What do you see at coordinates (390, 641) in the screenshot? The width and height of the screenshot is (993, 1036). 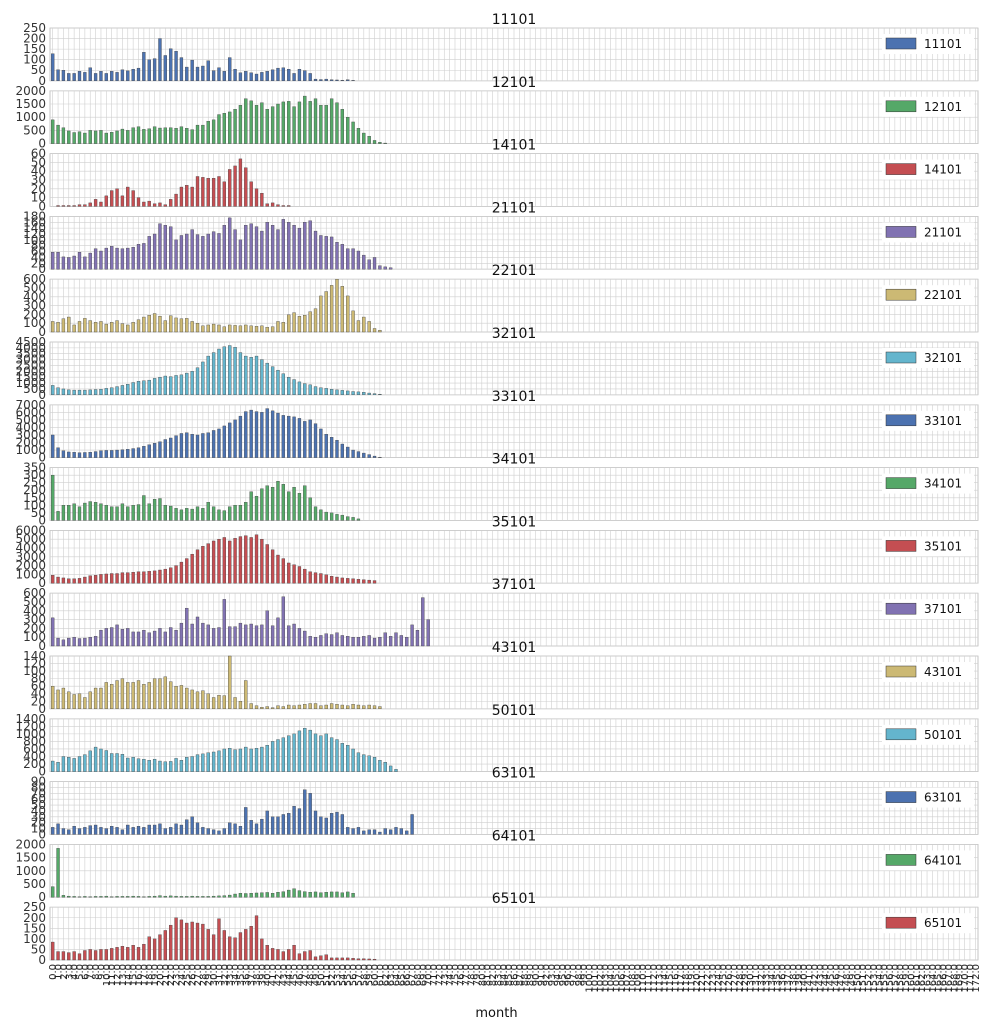 I see `bar-37101-63.0` at bounding box center [390, 641].